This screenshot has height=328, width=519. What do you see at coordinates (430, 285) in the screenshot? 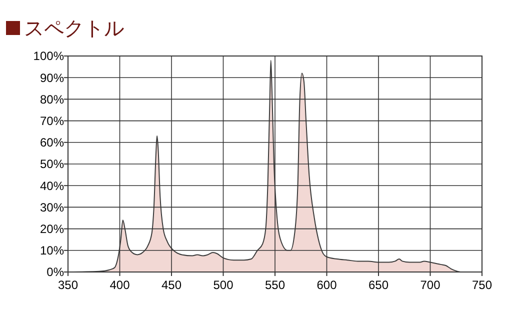
I see `x-tick-label: 700` at bounding box center [430, 285].